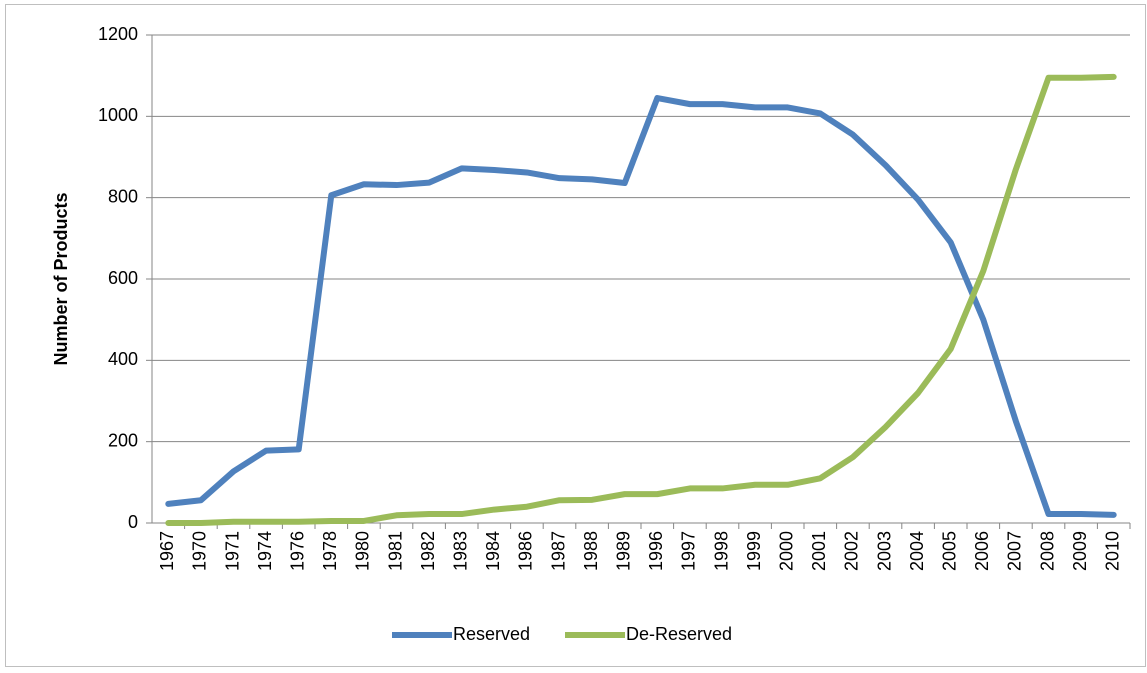 This screenshot has height=673, width=1147. Describe the element at coordinates (118, 115) in the screenshot. I see `y-tick-label: 1000` at that location.